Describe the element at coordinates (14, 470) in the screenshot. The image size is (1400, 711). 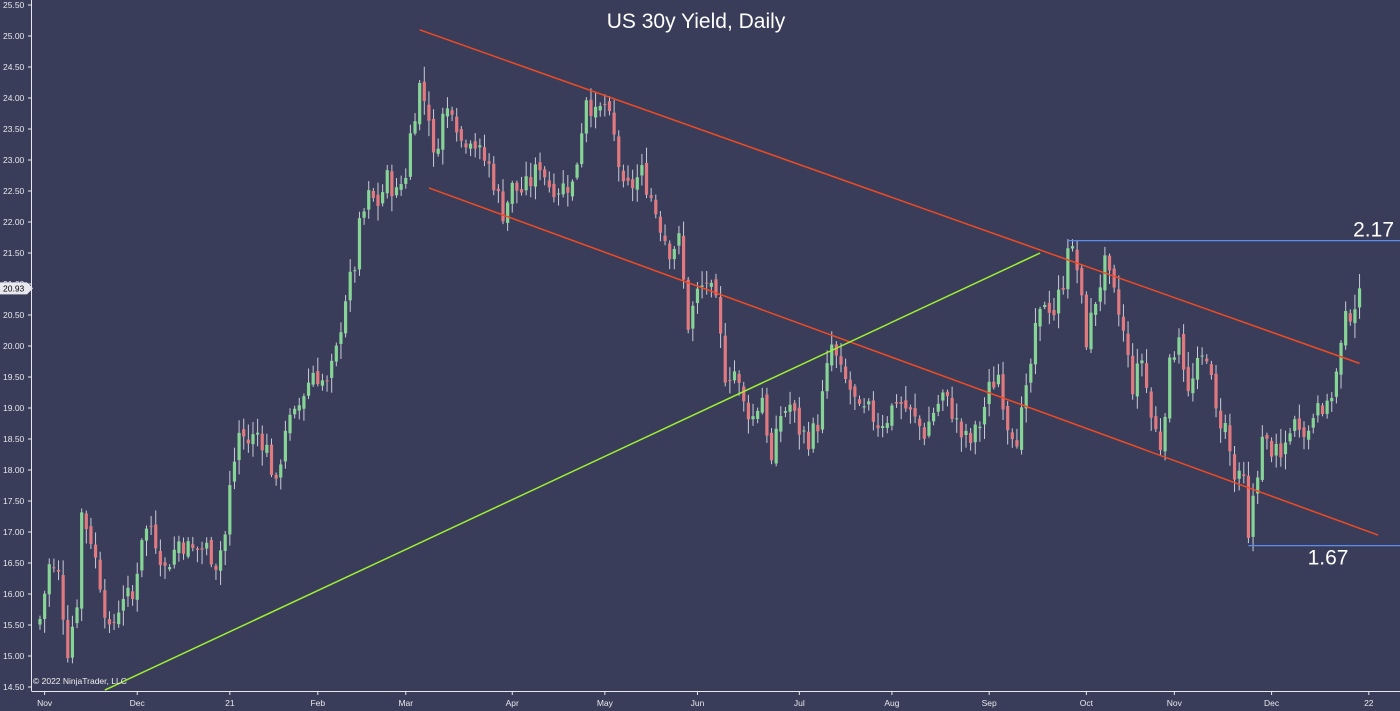
I see `y-tick-label: 18.00` at that location.